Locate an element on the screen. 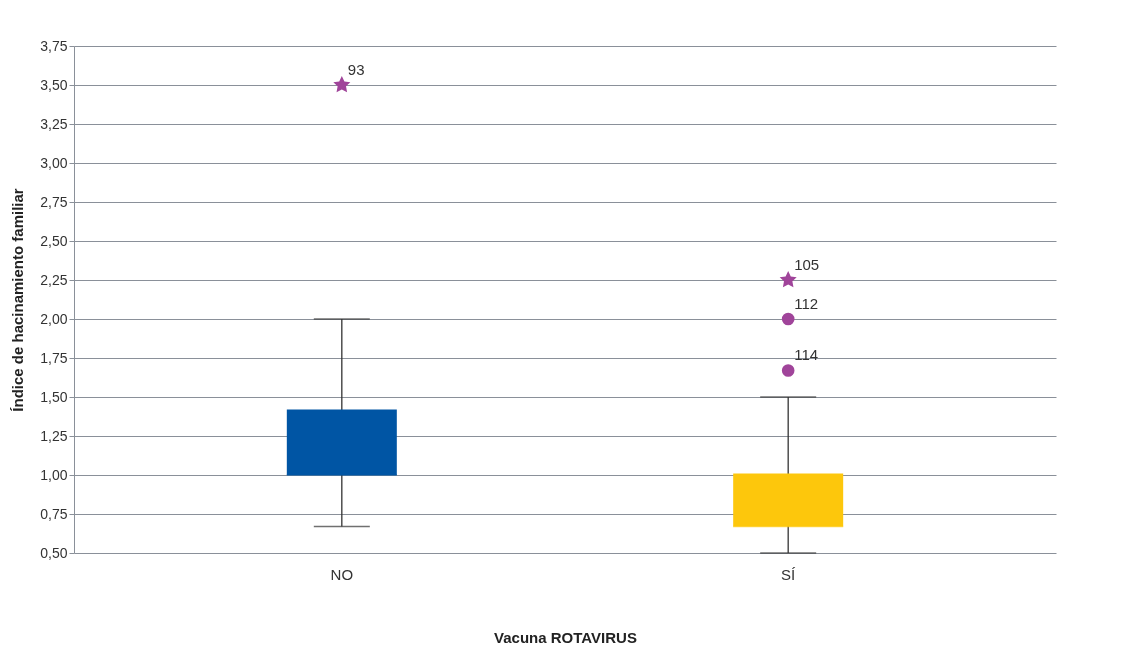 The height and width of the screenshot is (653, 1138). y-tick-label: 0,50 is located at coordinates (54, 552).